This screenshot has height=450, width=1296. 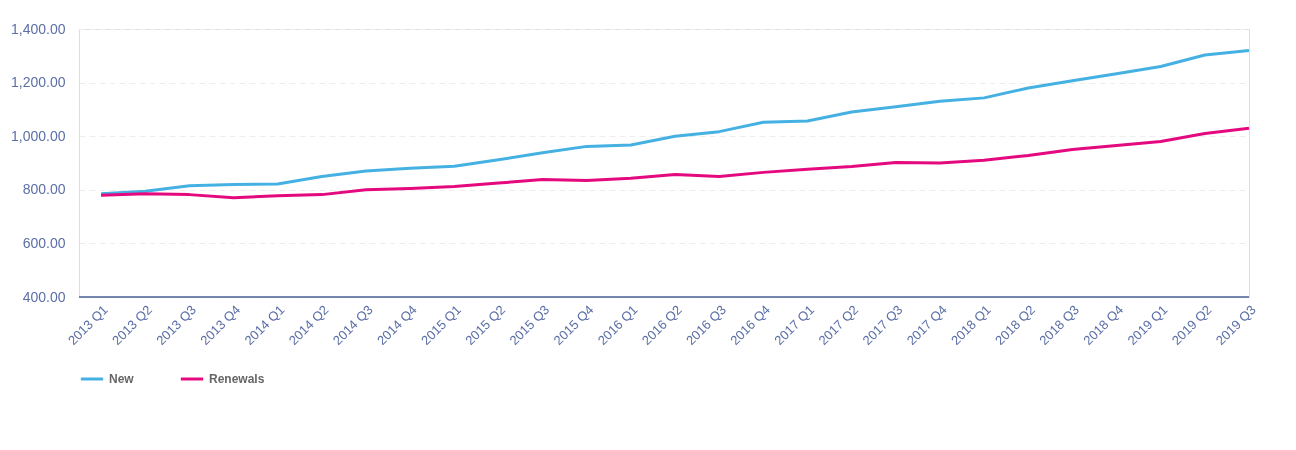 I want to click on line-series, so click(x=675, y=163).